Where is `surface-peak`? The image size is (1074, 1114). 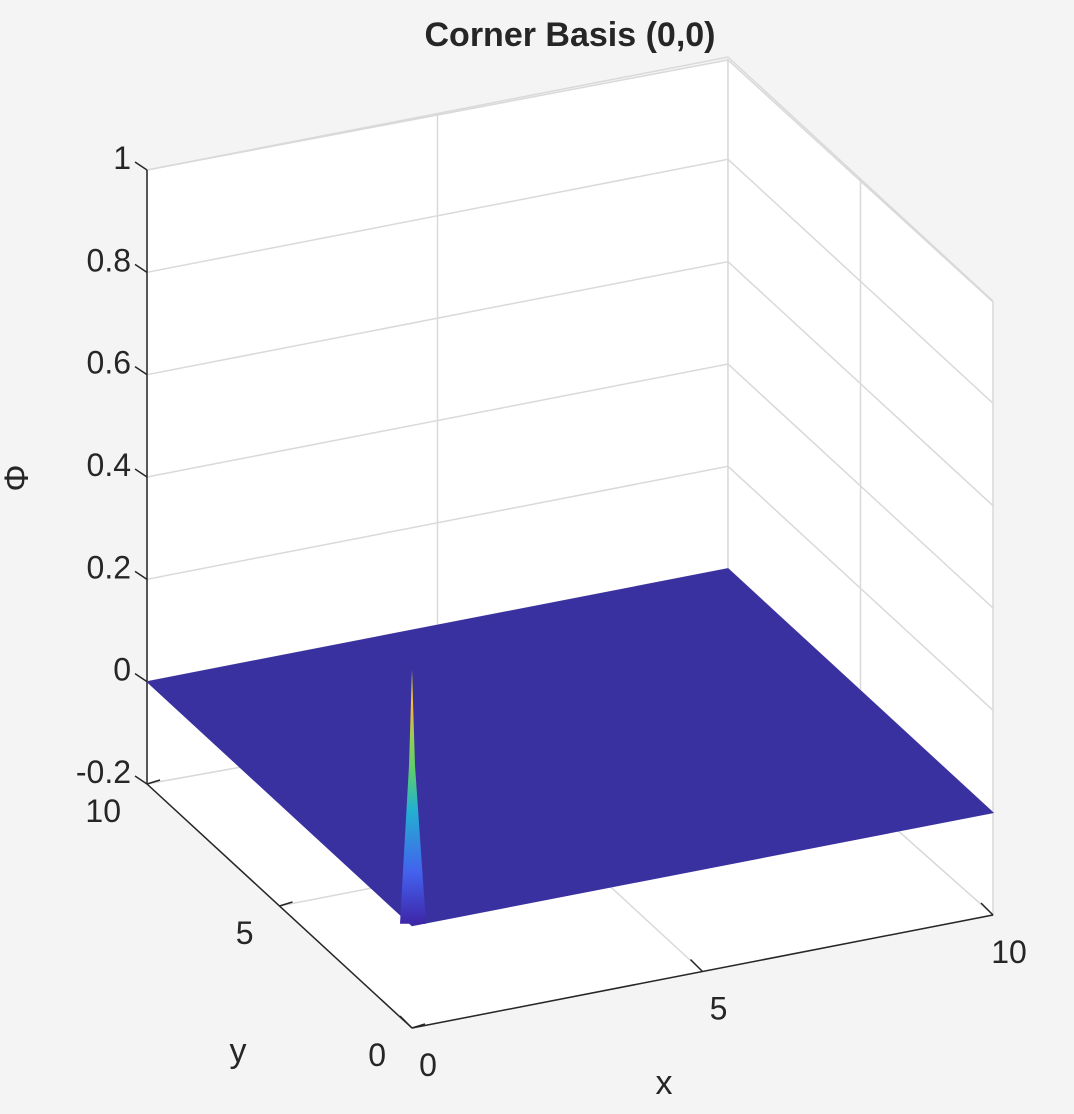 surface-peak is located at coordinates (413, 796).